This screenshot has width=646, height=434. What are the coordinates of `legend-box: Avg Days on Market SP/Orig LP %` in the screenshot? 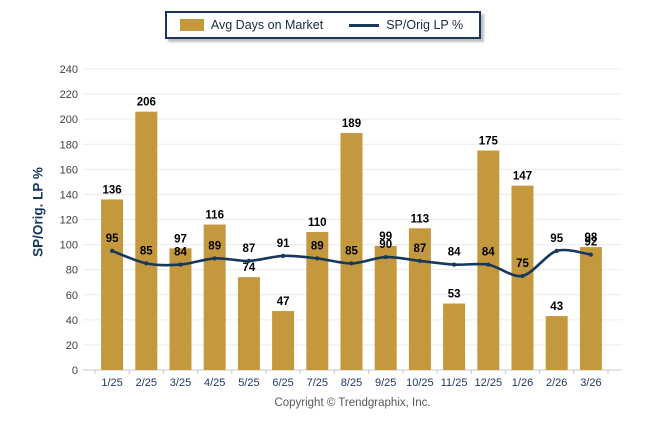 It's located at (323, 25).